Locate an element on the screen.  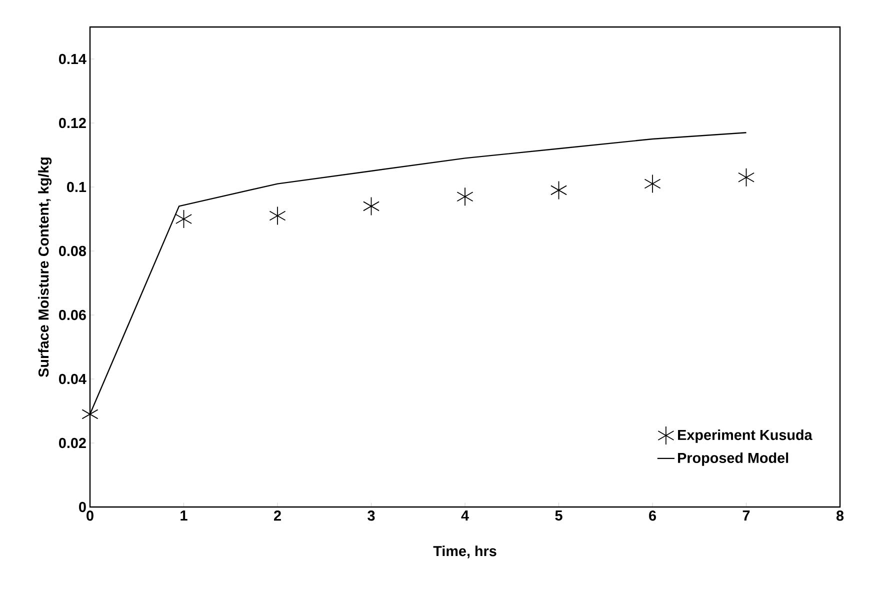
y-tick-label: 0.14 is located at coordinates (72, 59).